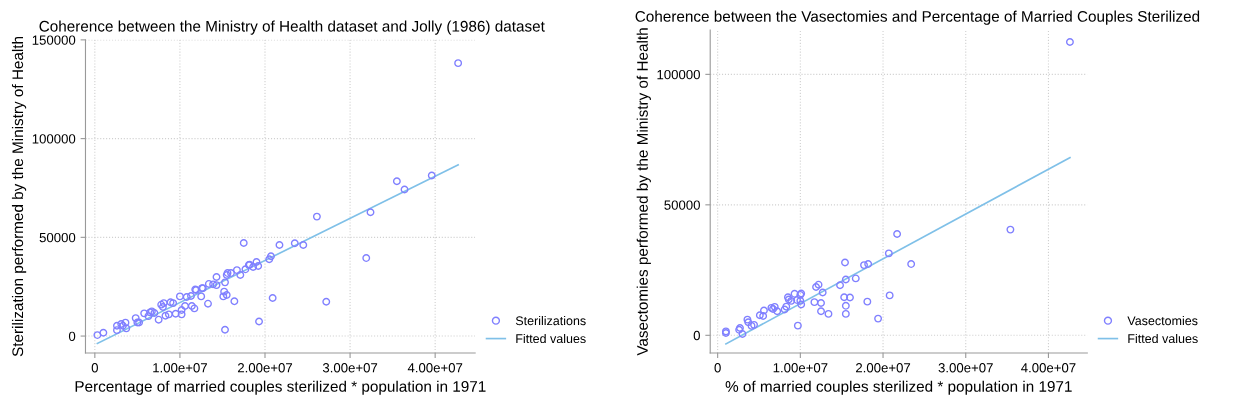 This screenshot has width=1257, height=411. What do you see at coordinates (292, 27) in the screenshot?
I see `chart-title: Coherence between the Ministry of Health dataset and Jolly (1986) dataset` at bounding box center [292, 27].